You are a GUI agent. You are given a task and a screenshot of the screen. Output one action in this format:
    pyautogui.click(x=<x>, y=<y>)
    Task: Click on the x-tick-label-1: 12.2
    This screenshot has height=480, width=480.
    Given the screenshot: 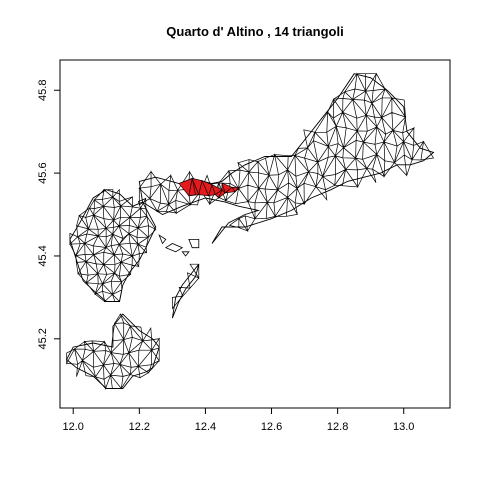 What is the action you would take?
    pyautogui.click(x=139, y=427)
    